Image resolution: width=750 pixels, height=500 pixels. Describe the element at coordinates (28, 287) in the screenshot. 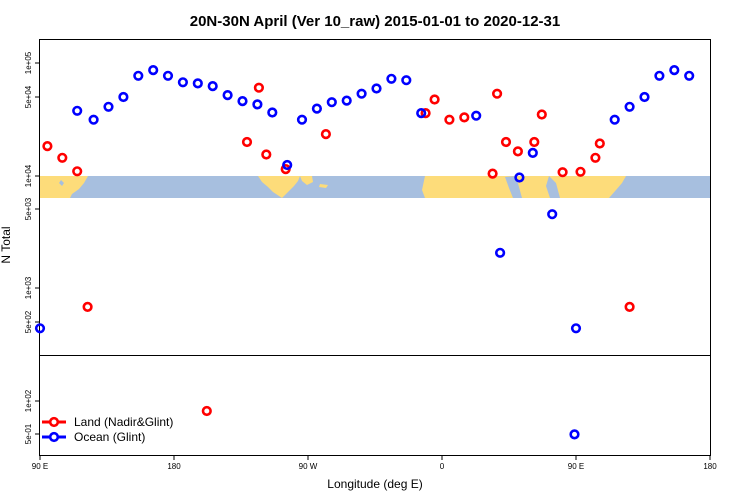

I see `middle-y-tick-label: 1e+03` at that location.